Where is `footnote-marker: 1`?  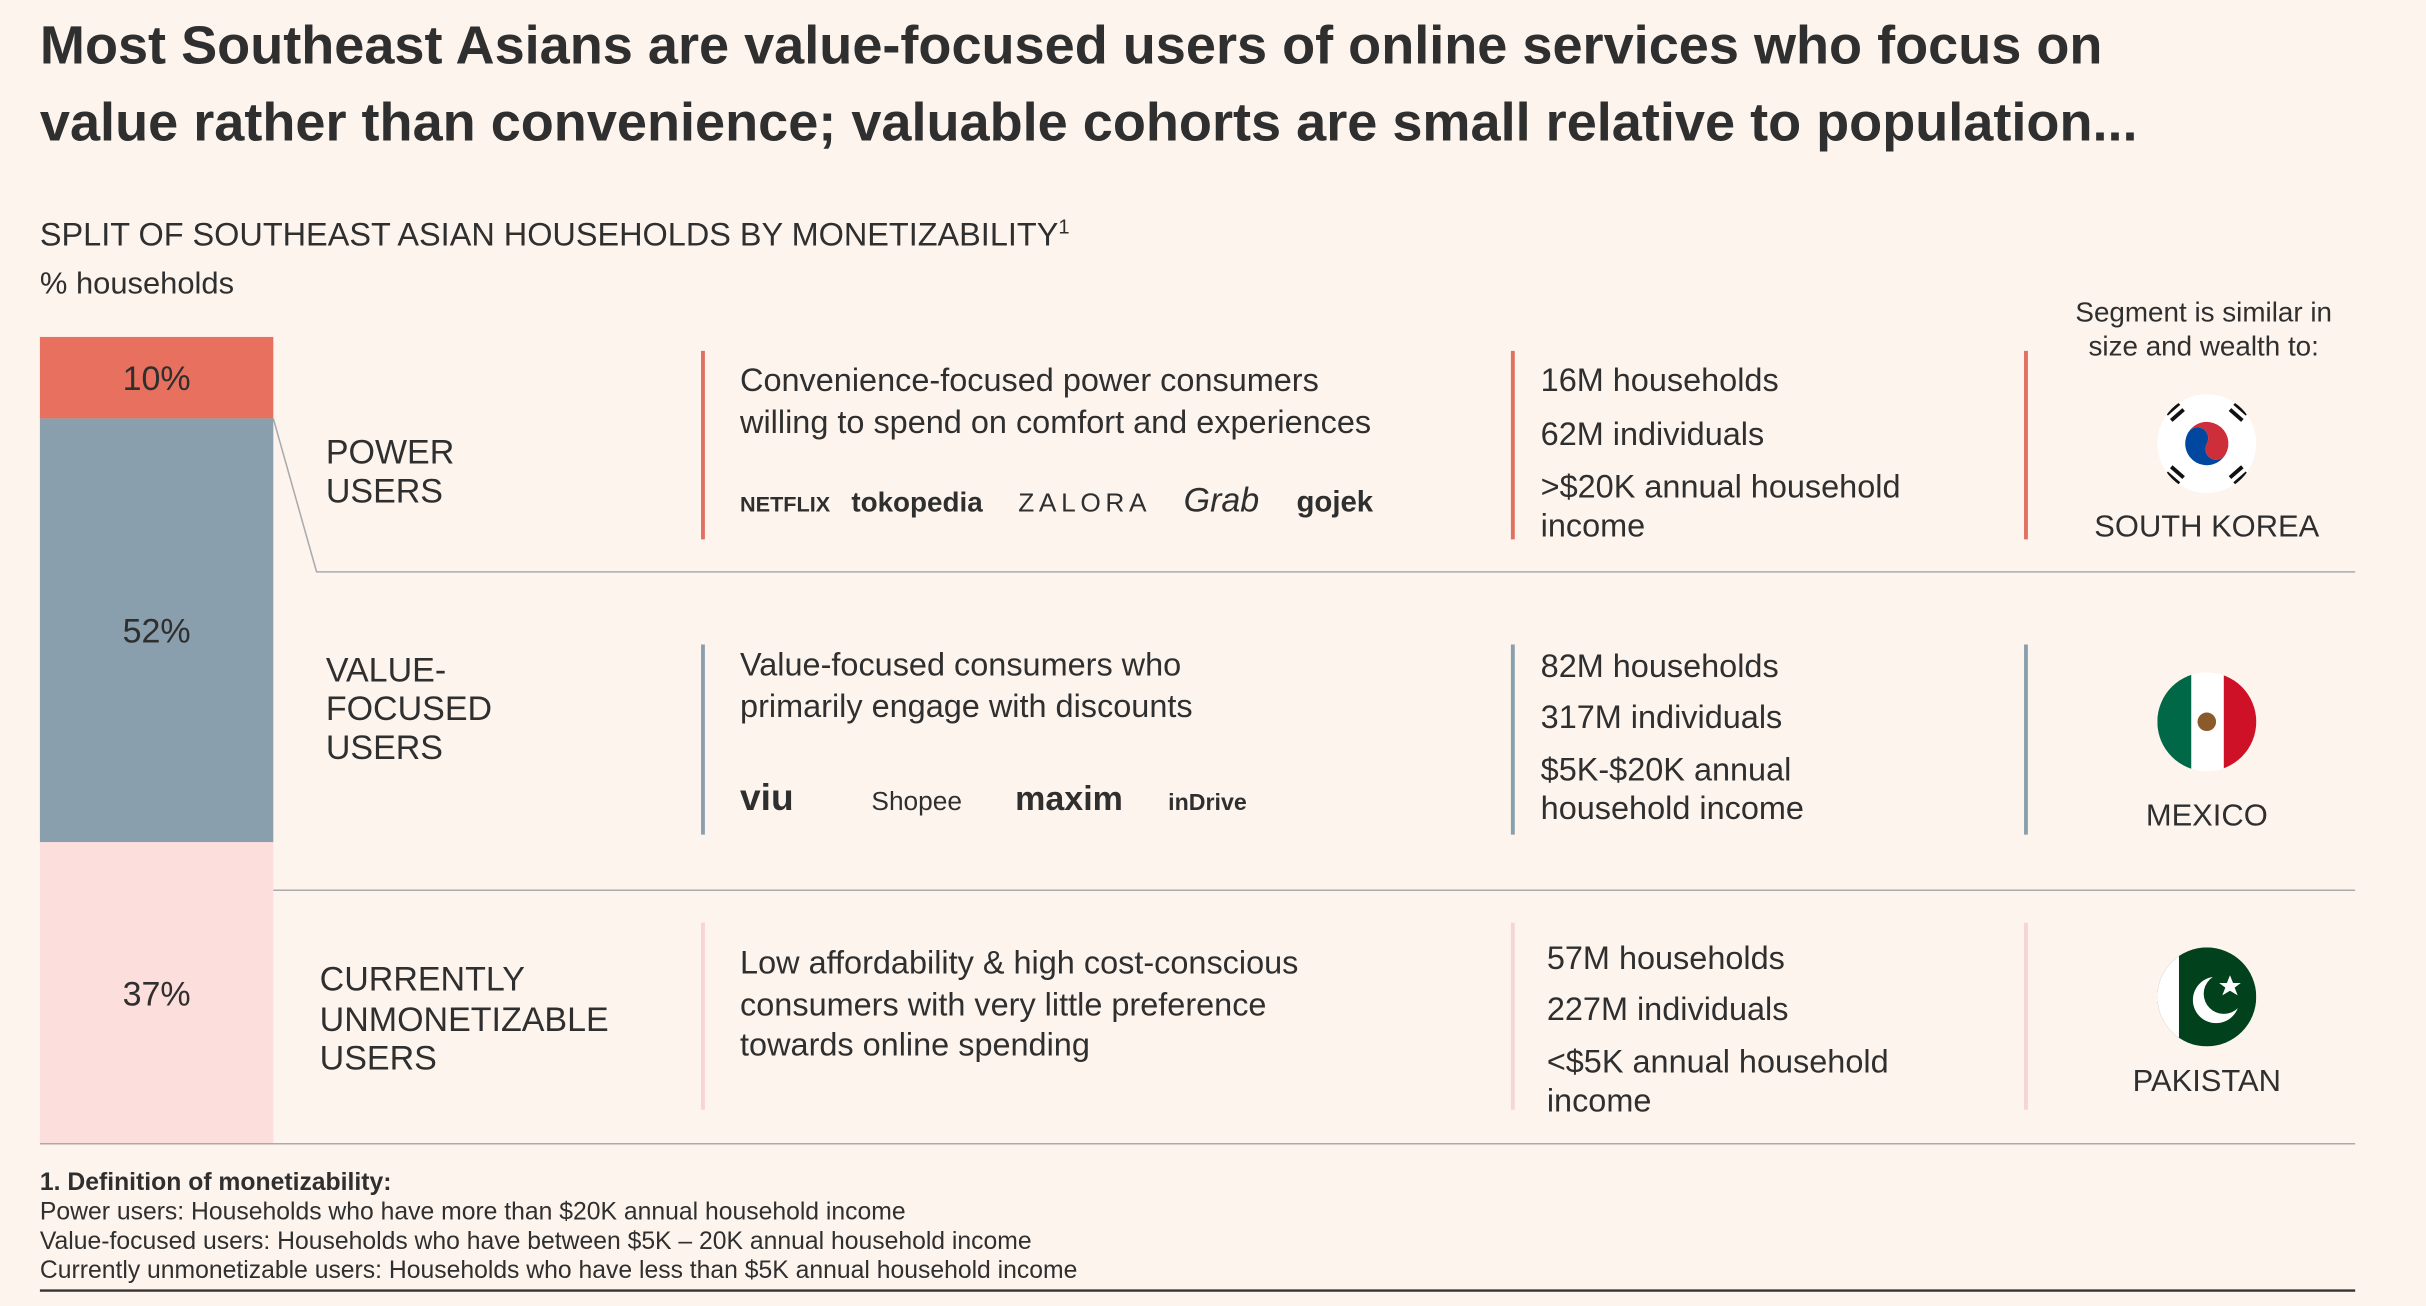 footnote-marker: 1 is located at coordinates (1063, 227).